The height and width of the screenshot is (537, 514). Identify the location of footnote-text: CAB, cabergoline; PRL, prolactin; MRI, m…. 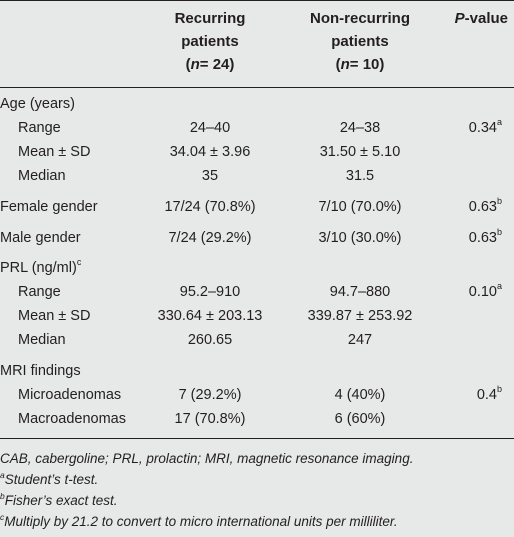
(207, 458).